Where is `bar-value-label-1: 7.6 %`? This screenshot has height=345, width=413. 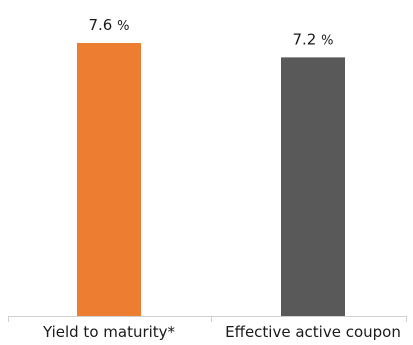
bar-value-label-1: 7.6 % is located at coordinates (109, 25).